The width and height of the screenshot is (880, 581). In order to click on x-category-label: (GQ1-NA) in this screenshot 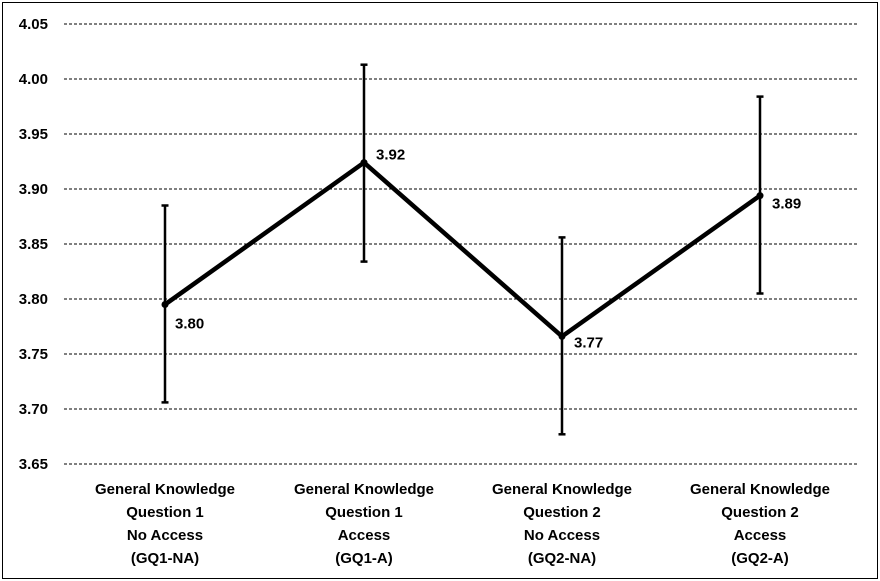, I will do `click(165, 558)`.